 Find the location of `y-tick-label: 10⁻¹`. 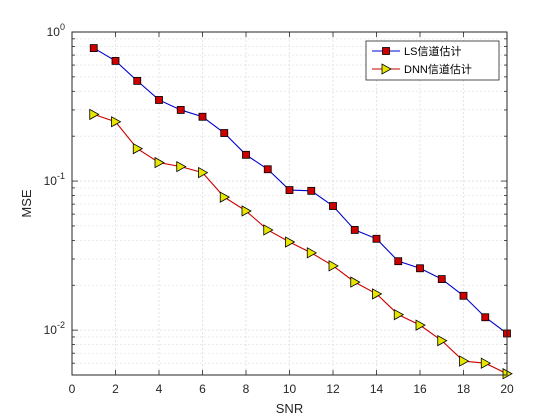

y-tick-label: 10⁻¹ is located at coordinates (54, 179).